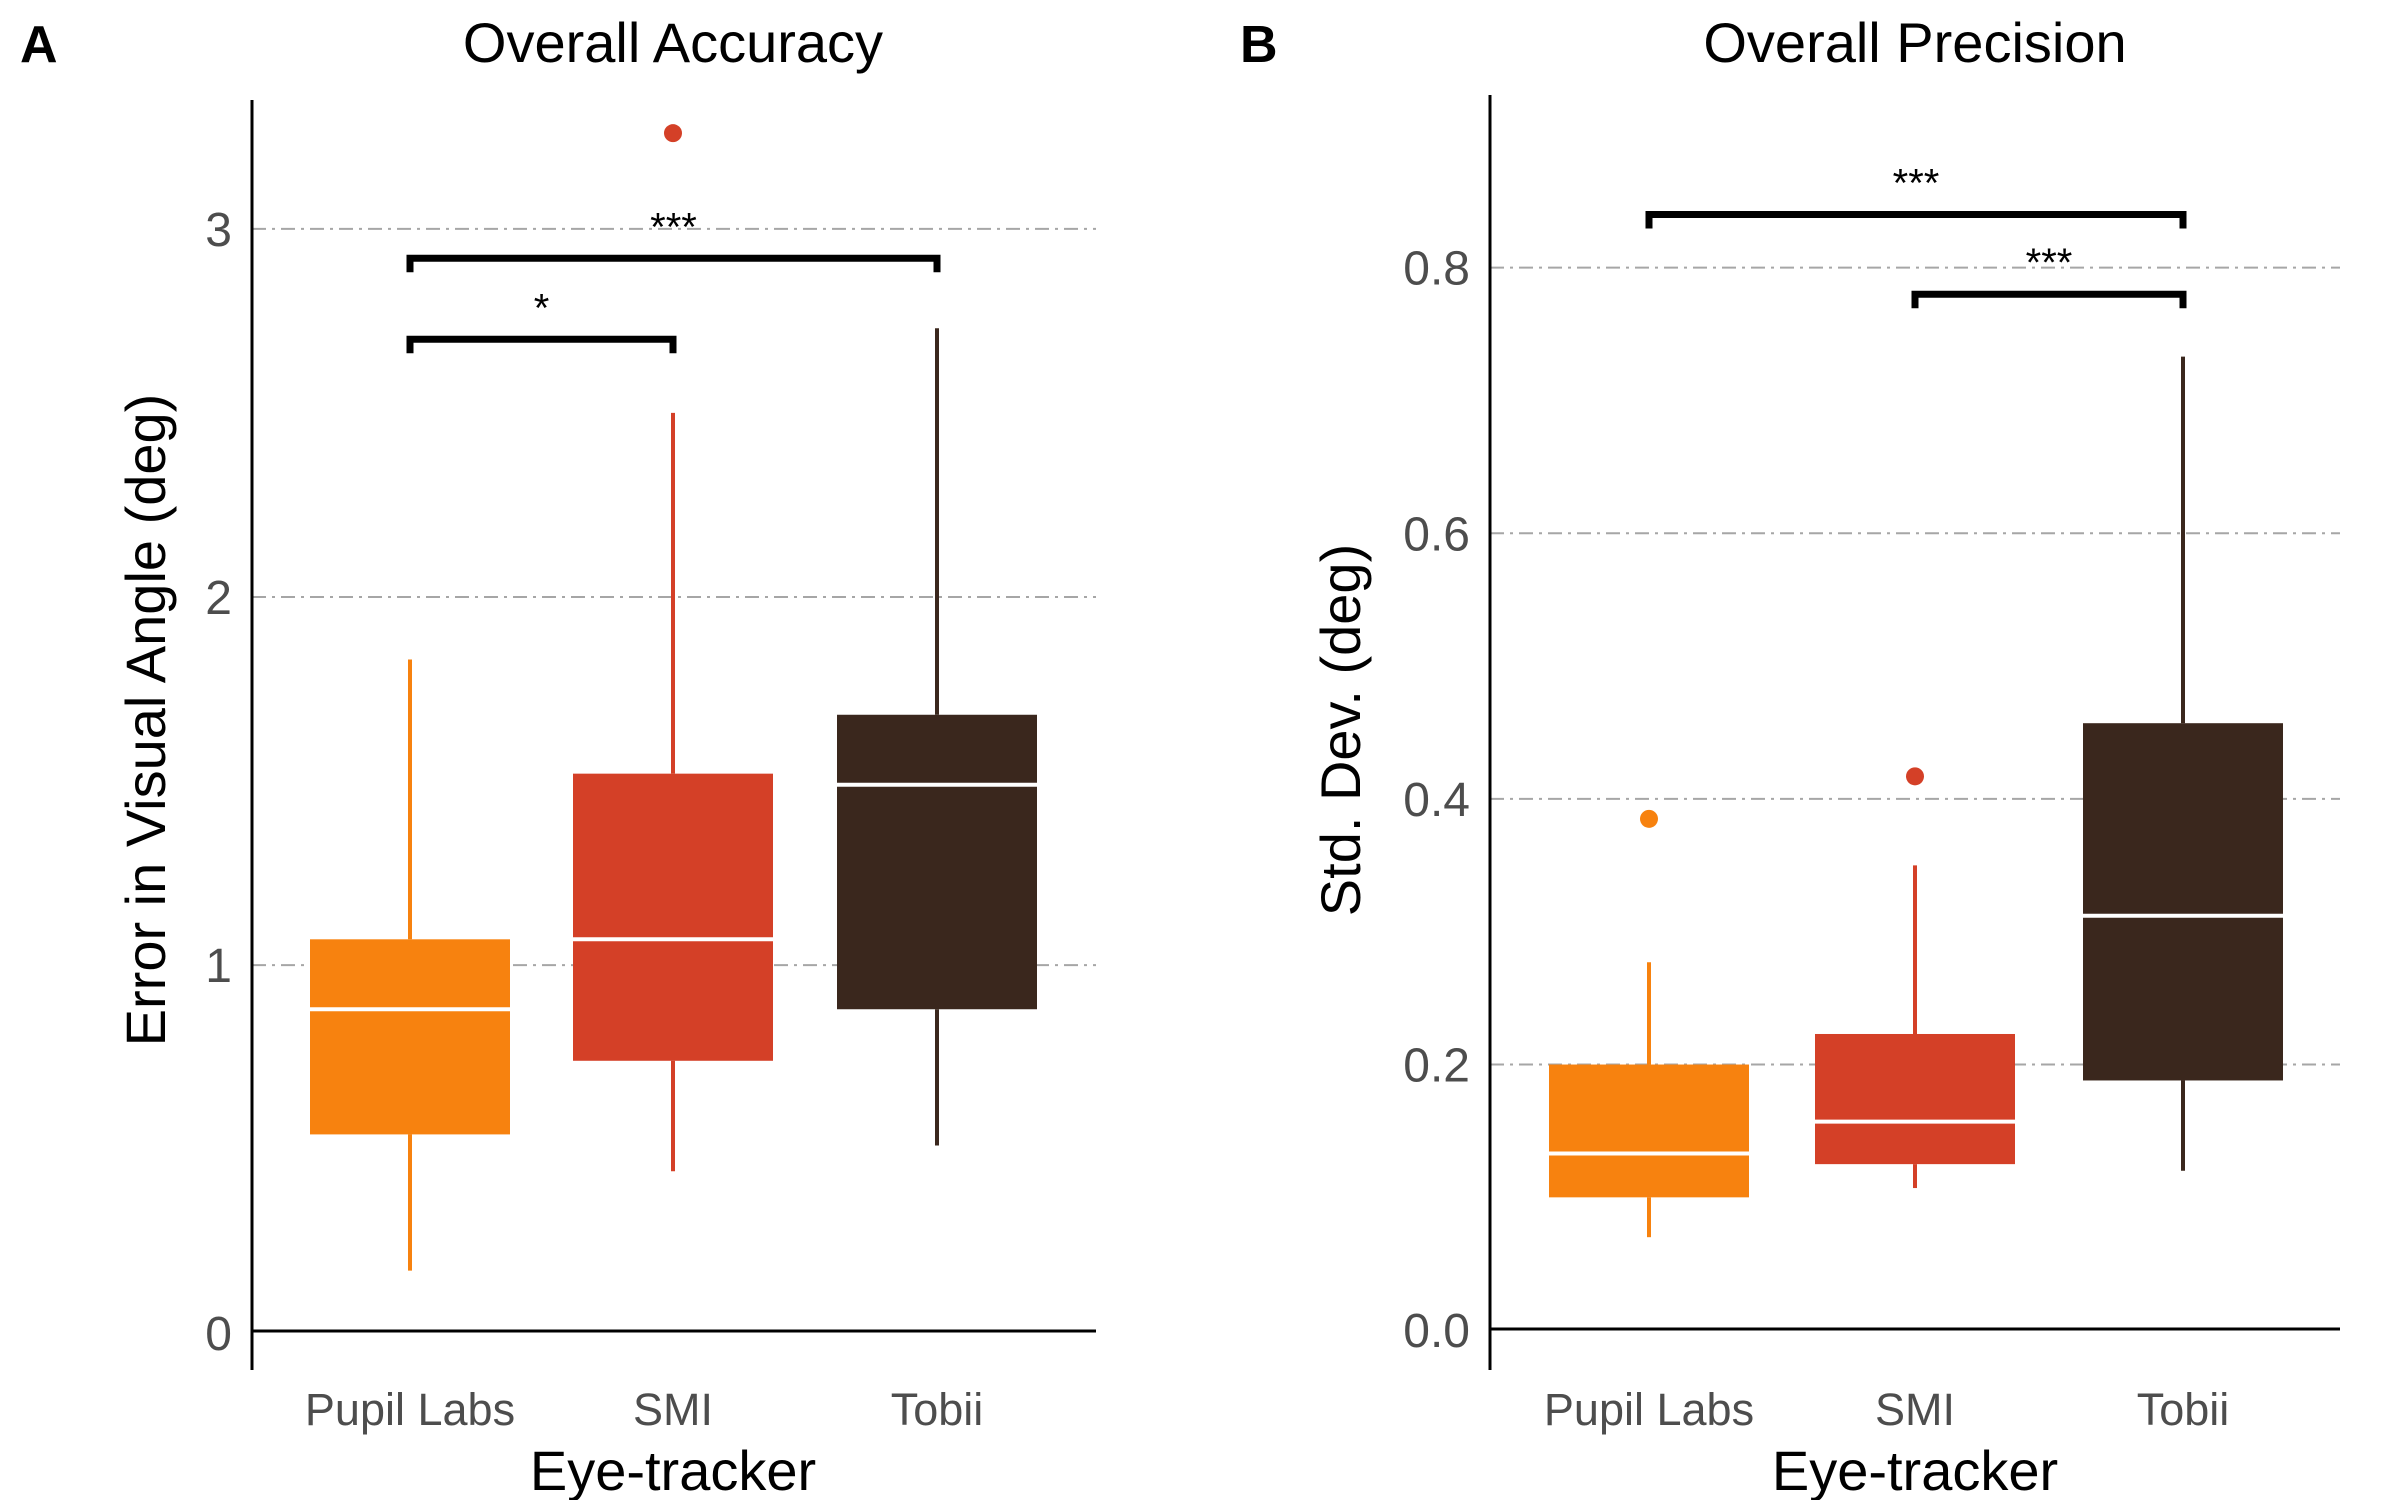 The image size is (2400, 1500). Describe the element at coordinates (1436, 269) in the screenshot. I see `y-tick-label: 0.8` at that location.